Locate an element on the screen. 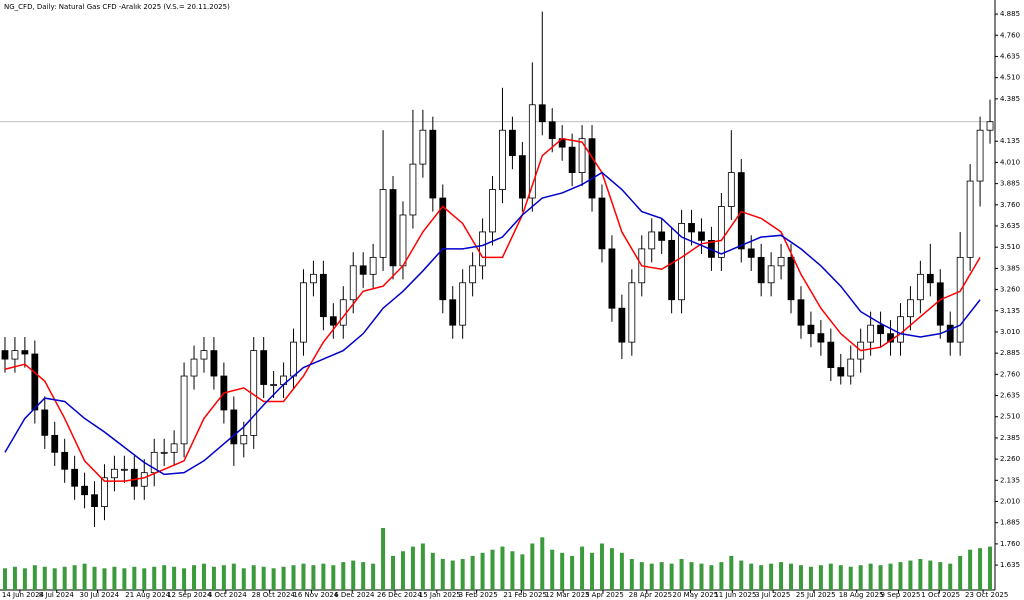  x-tick-label: 3 Apr 2025 is located at coordinates (604, 595).